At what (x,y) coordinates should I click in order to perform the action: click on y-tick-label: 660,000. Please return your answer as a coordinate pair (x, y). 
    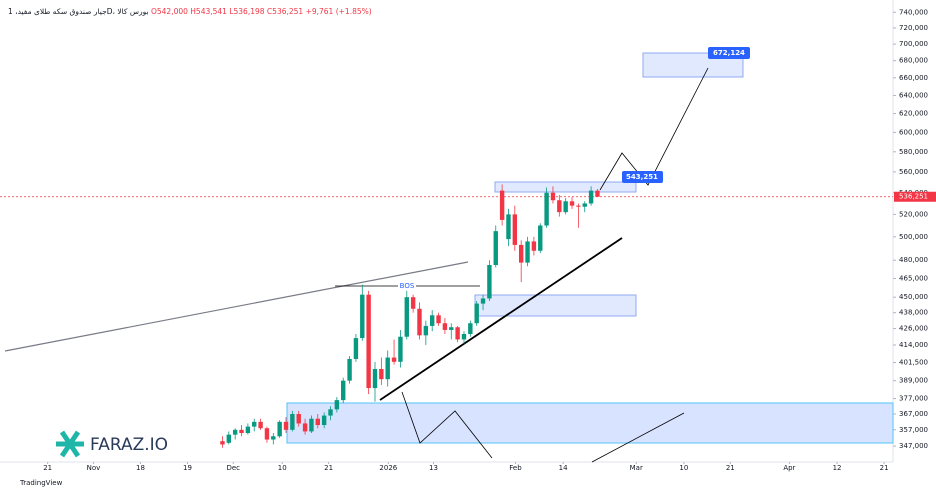
    Looking at the image, I should click on (913, 78).